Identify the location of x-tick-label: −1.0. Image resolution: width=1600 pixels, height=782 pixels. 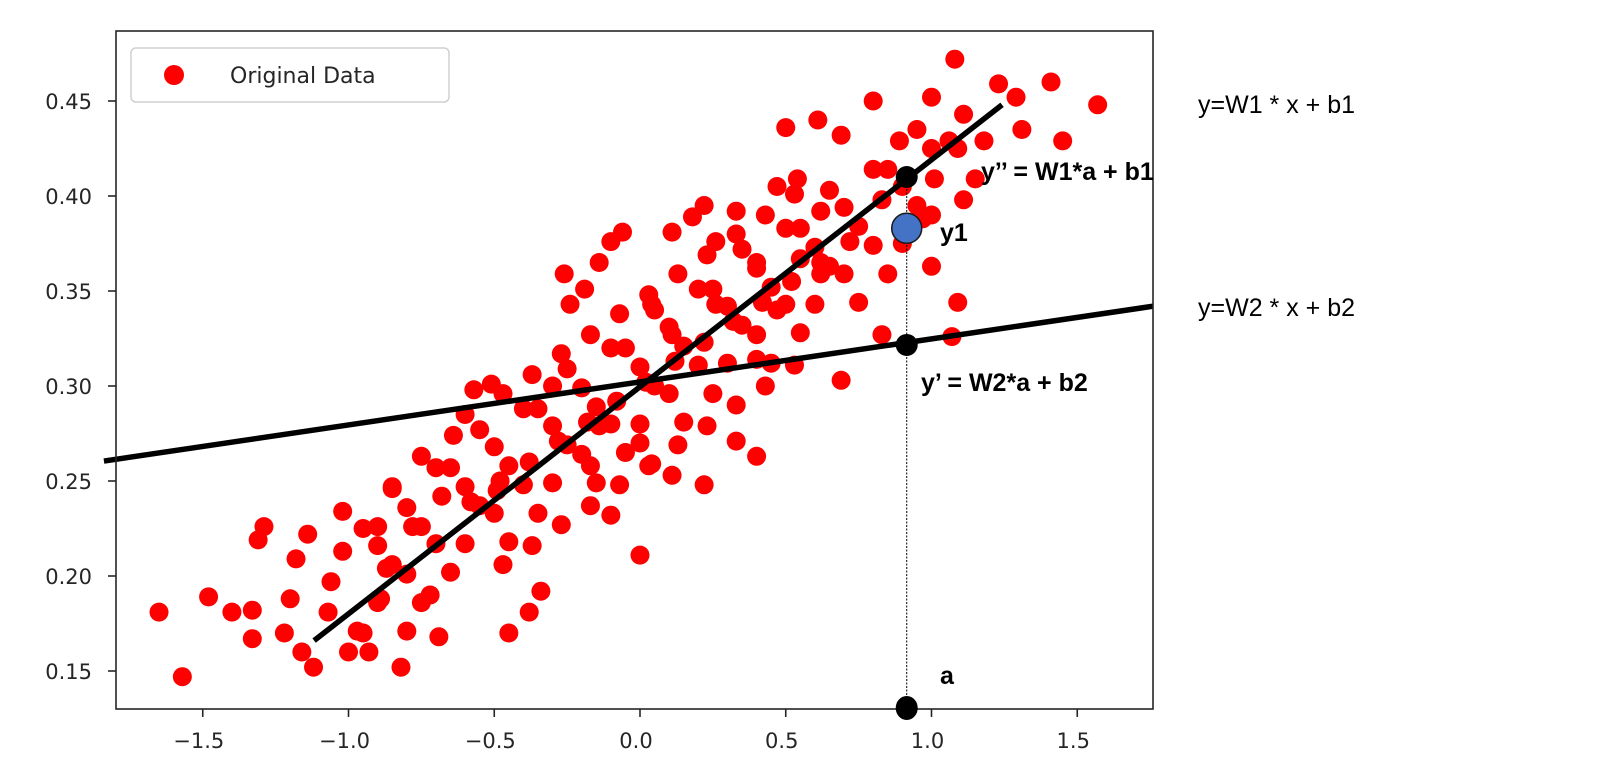
(344, 741).